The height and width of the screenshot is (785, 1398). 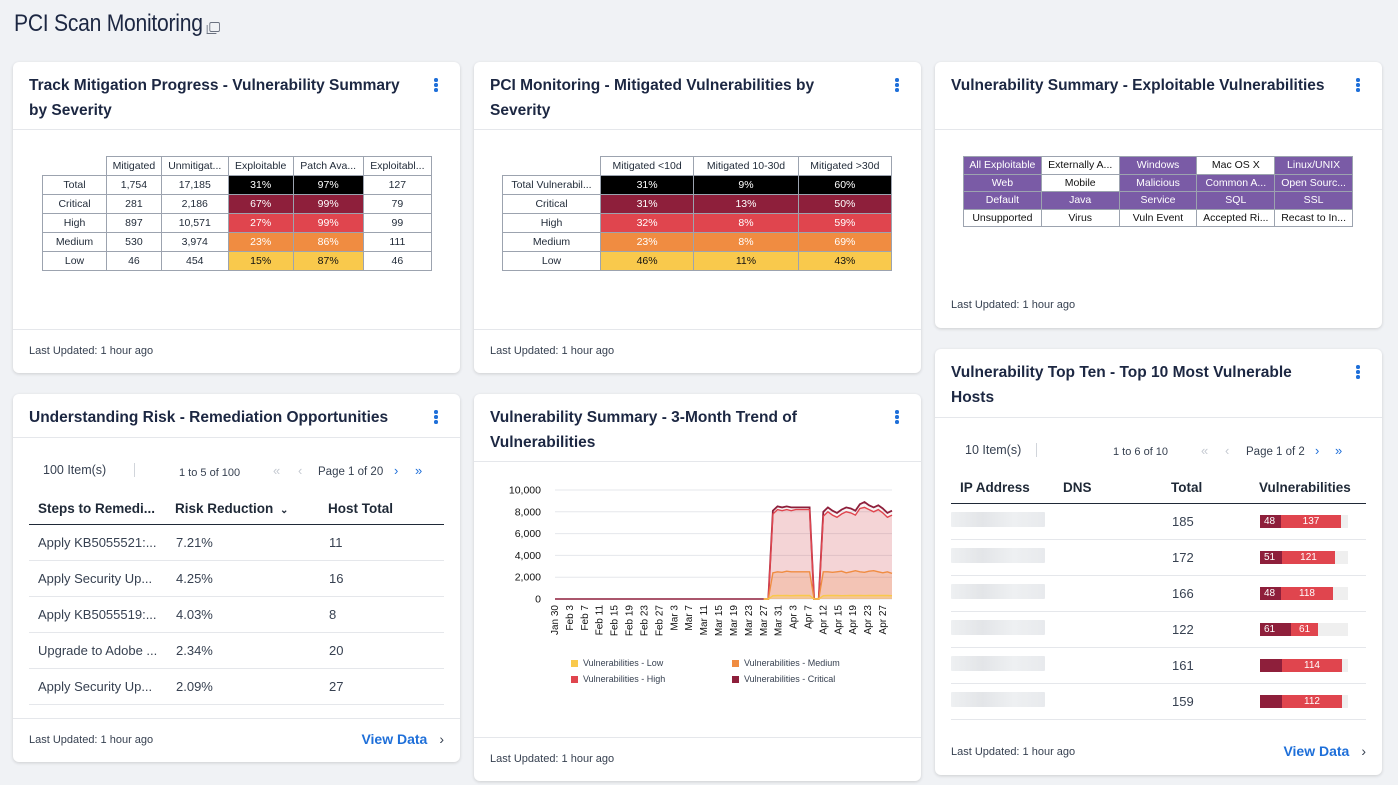 What do you see at coordinates (194, 223) in the screenshot?
I see `cell: 10,571` at bounding box center [194, 223].